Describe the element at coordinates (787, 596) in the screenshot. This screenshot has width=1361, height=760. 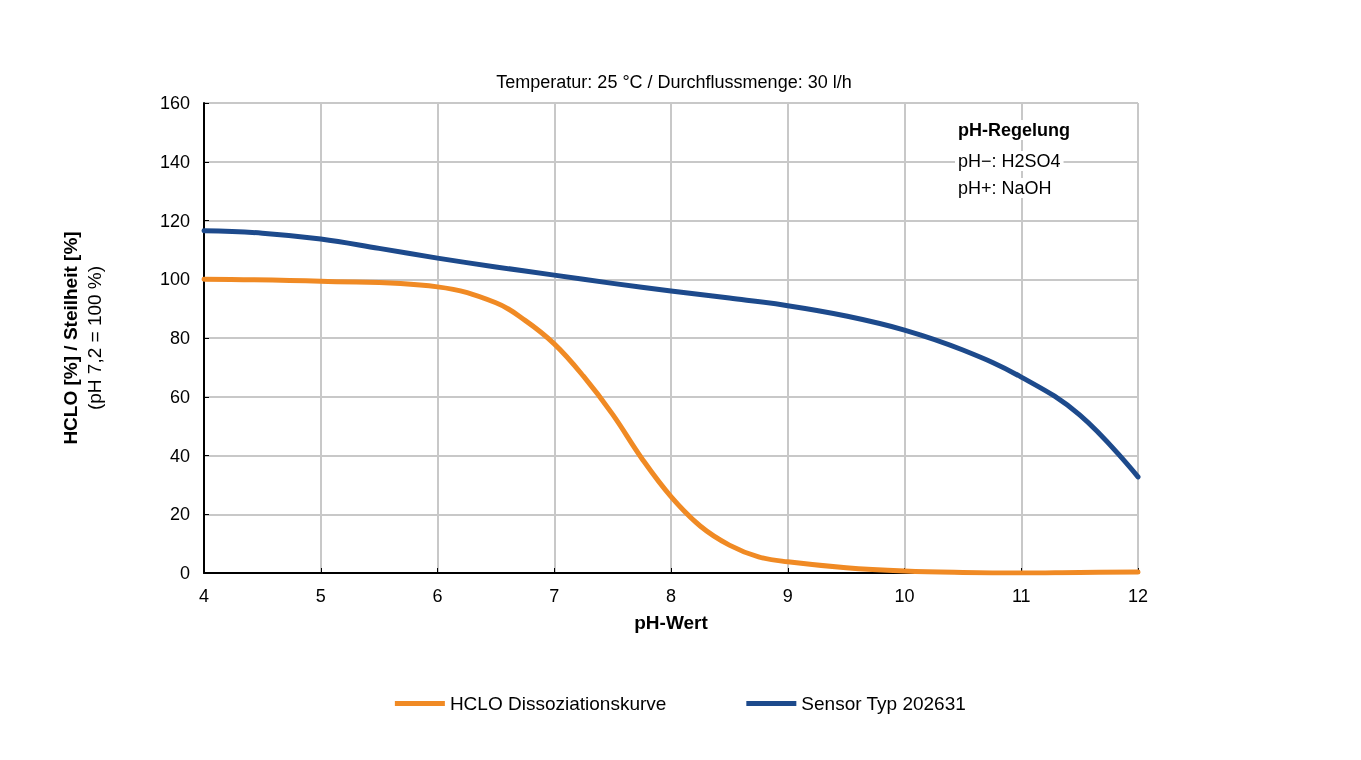
I see `x-tick-label: 9` at that location.